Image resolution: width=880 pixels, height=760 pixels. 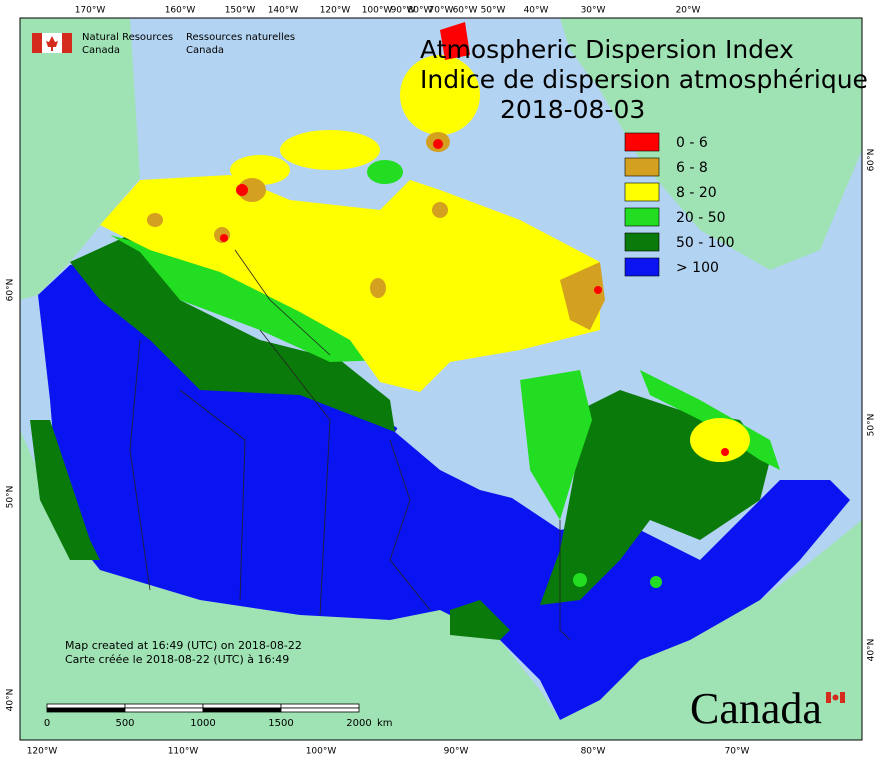 What do you see at coordinates (90, 11) in the screenshot?
I see `graticule-top: 170°W` at bounding box center [90, 11].